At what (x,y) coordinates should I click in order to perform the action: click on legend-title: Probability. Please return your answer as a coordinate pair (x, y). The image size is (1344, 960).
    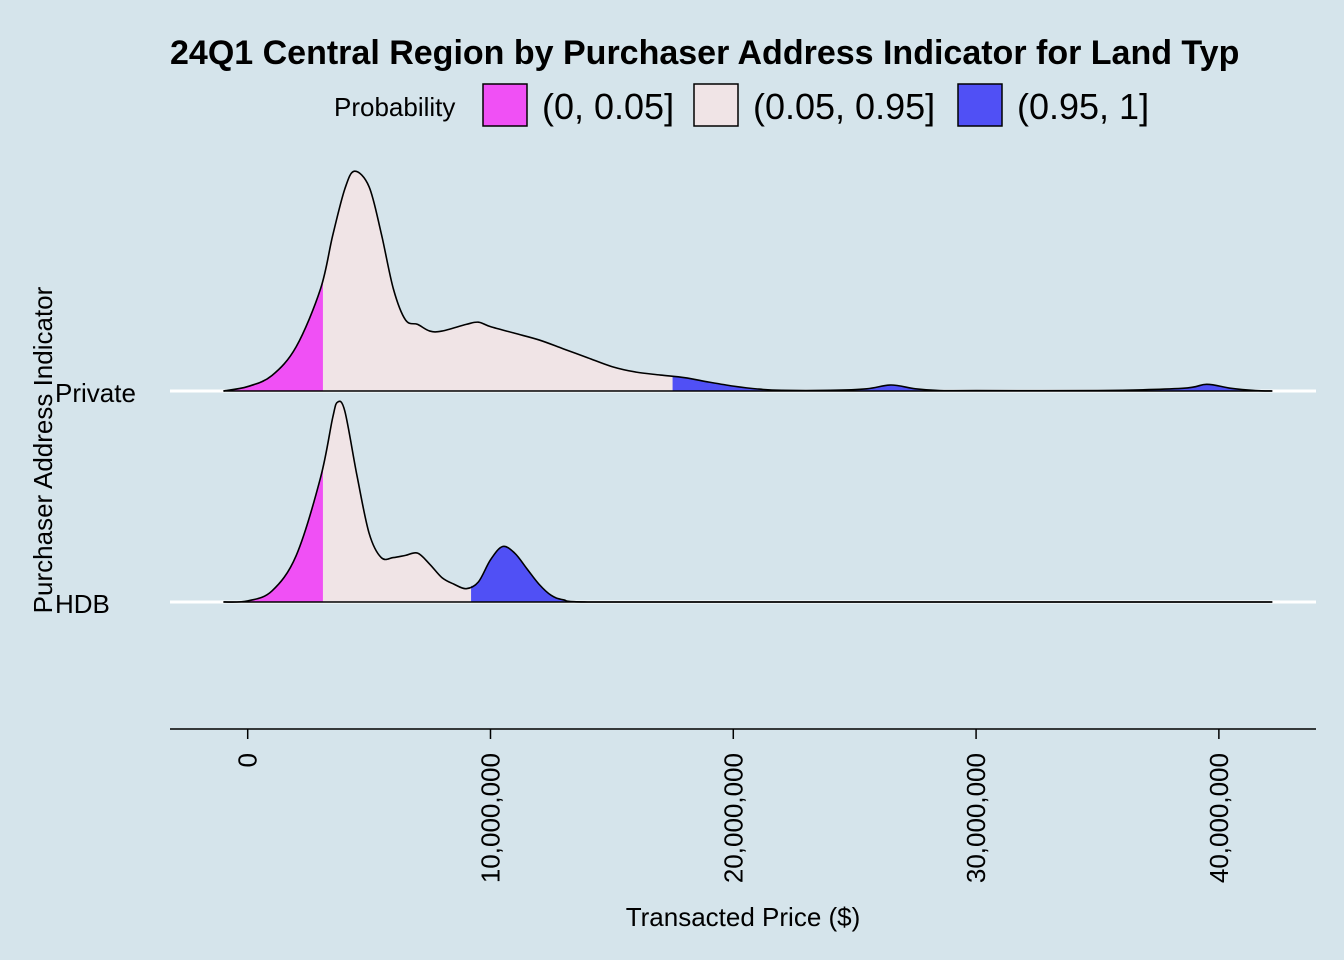
    Looking at the image, I should click on (394, 107).